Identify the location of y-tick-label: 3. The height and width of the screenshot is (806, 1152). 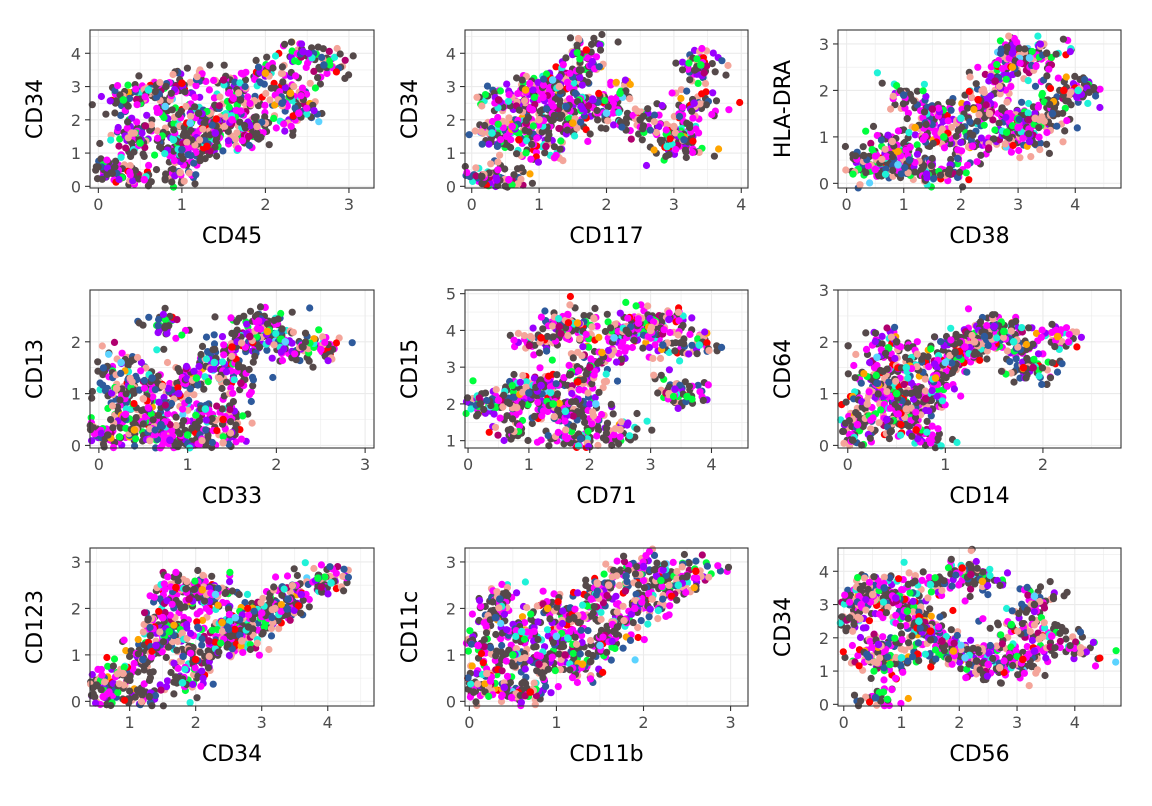
(451, 87).